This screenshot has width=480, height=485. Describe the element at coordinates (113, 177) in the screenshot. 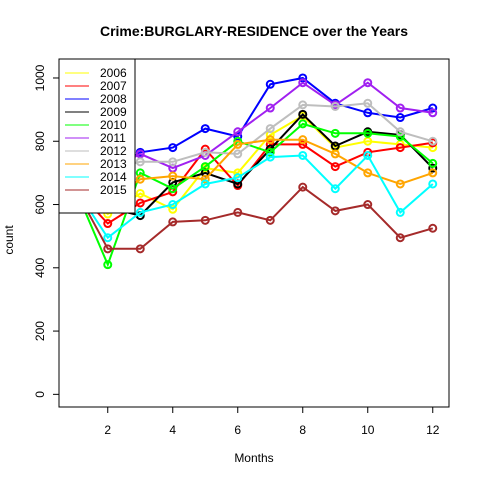

I see `legend-label-2014: 2014` at that location.